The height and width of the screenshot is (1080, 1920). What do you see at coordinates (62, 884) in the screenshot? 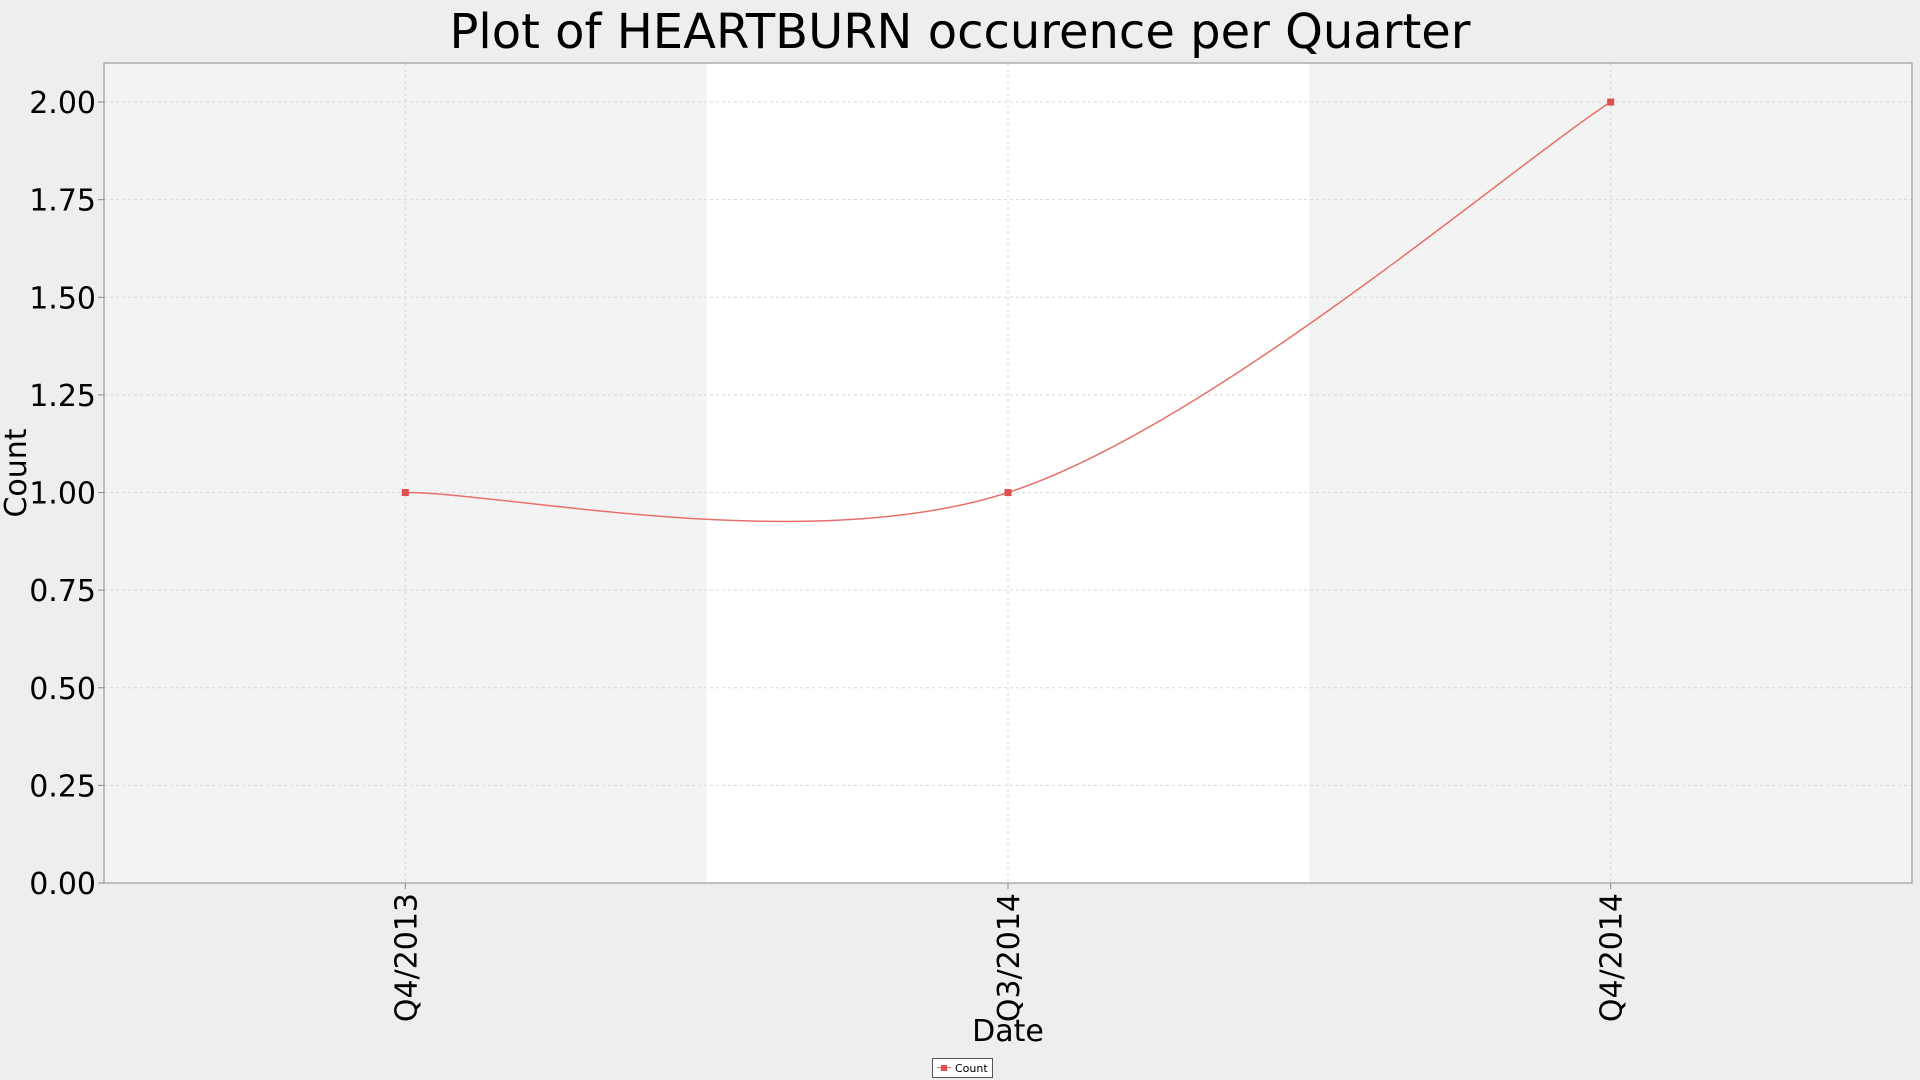
I see `y-tick-label: 0.00` at bounding box center [62, 884].